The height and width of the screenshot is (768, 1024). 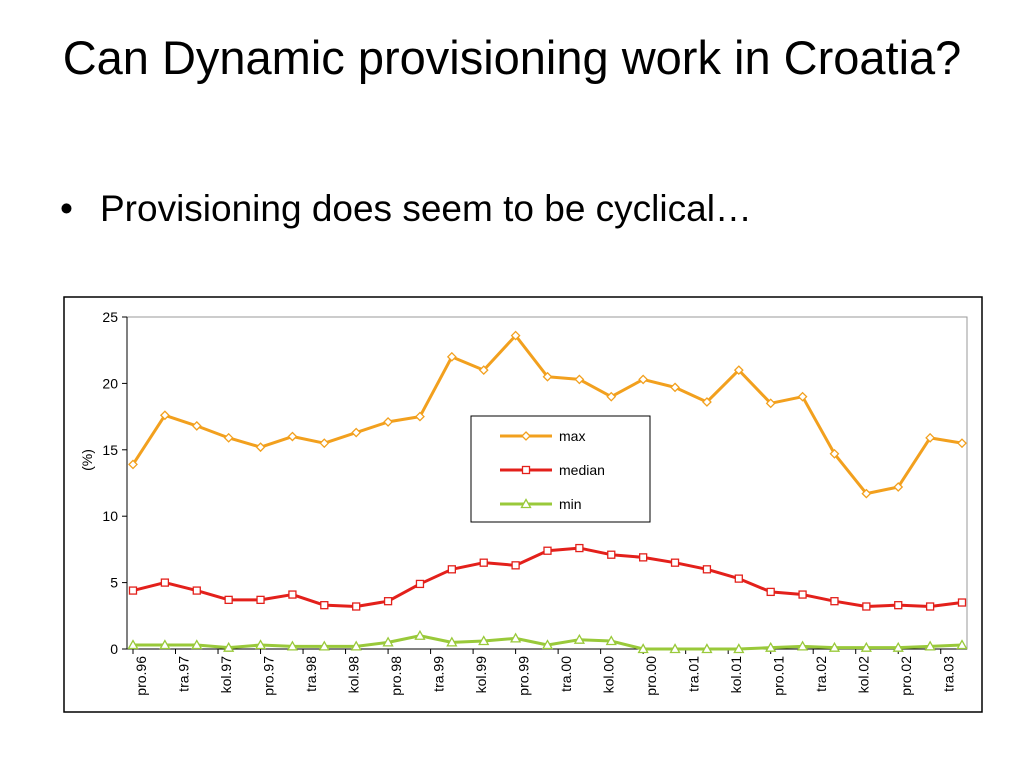 I want to click on x-tick-label: pro.97, so click(x=269, y=676).